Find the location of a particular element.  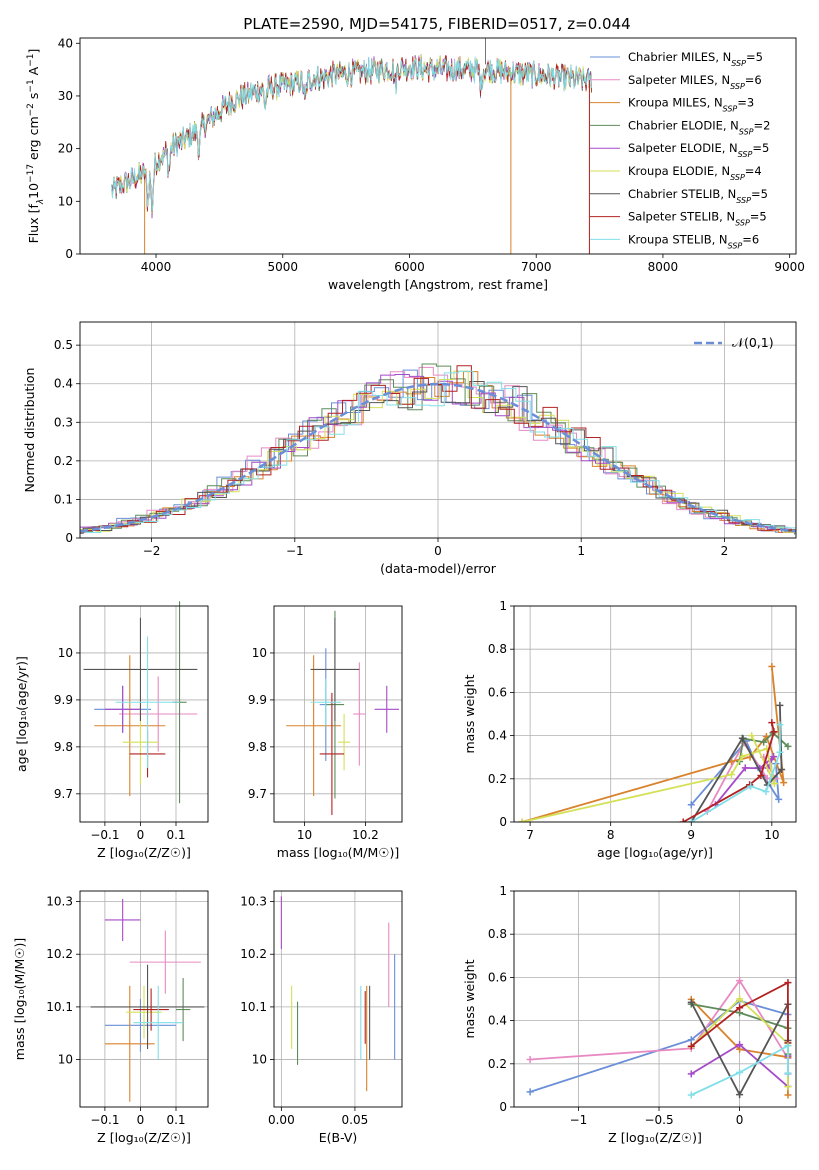

x-tick-label: 0.05 is located at coordinates (355, 1120).